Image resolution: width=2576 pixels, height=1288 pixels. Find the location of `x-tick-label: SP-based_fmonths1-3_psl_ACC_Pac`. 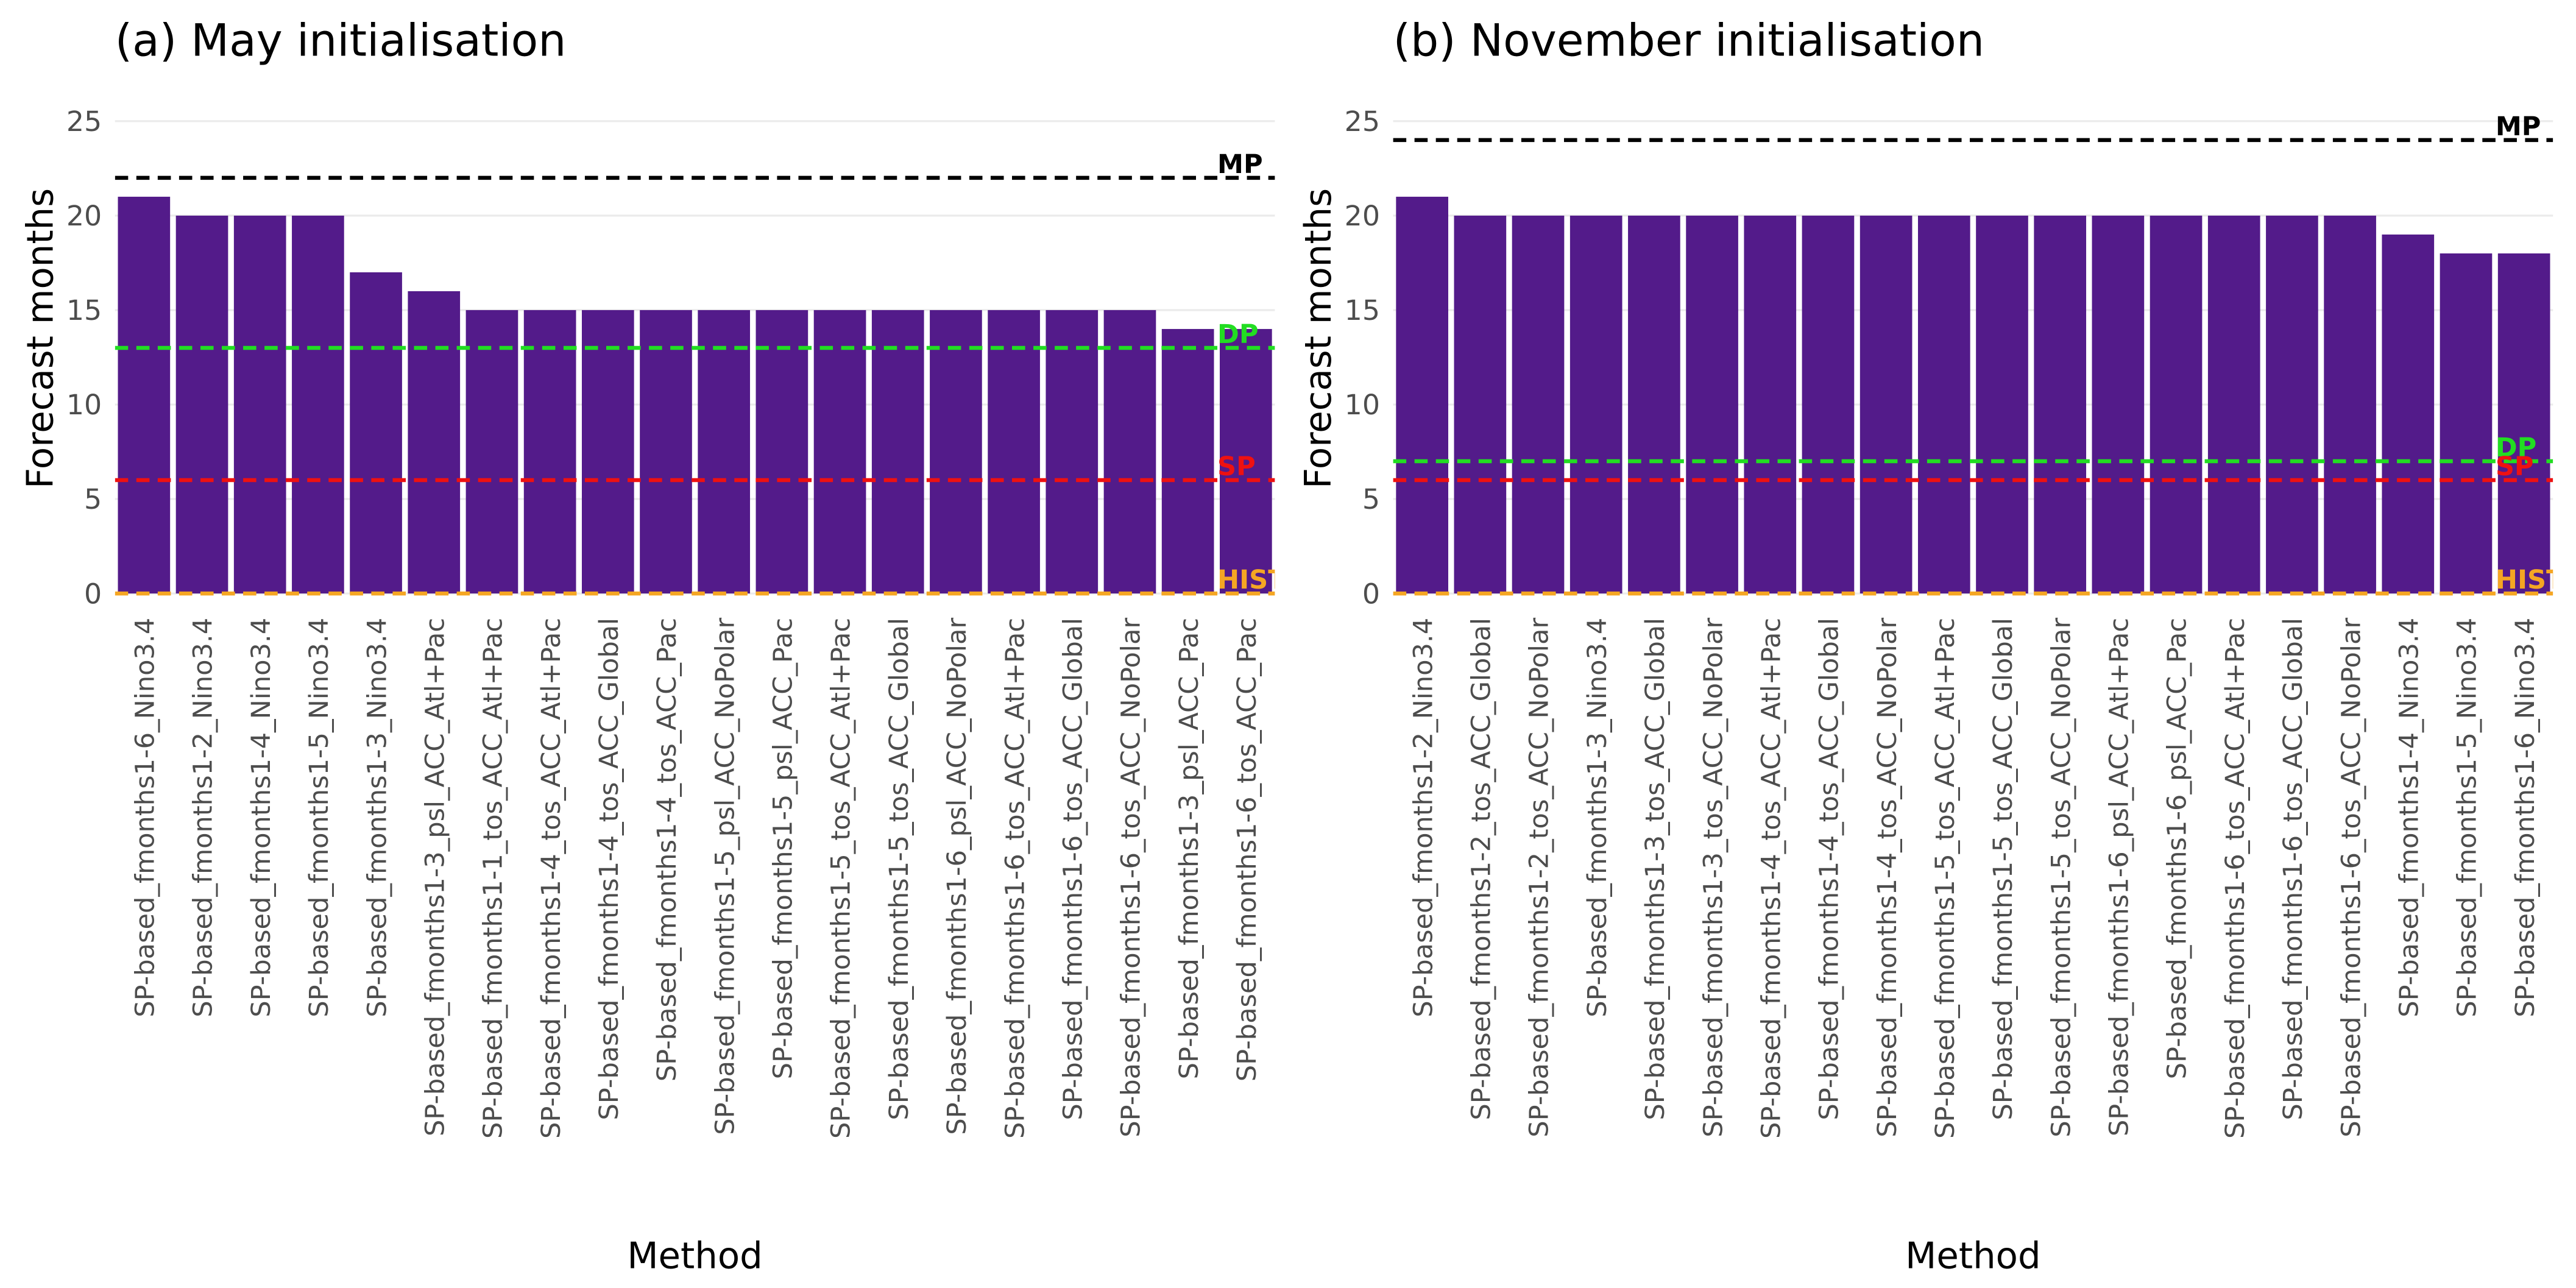

x-tick-label: SP-based_fmonths1-3_psl_ACC_Pac is located at coordinates (1189, 848).